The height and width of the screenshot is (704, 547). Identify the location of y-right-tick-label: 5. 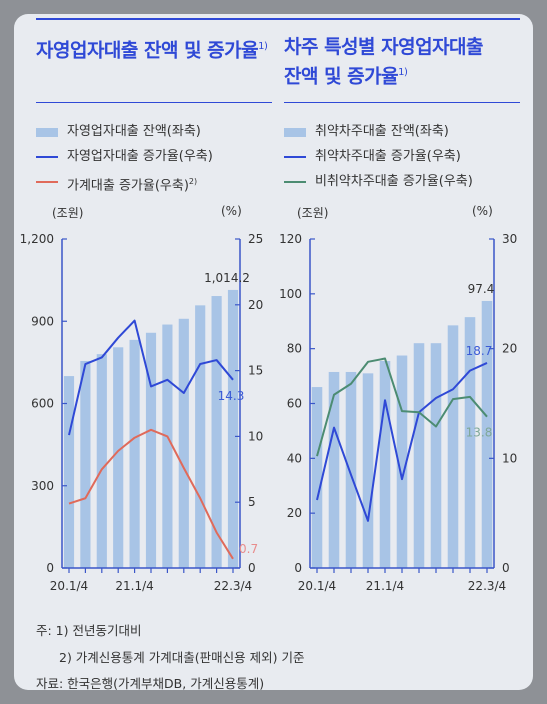
(252, 502).